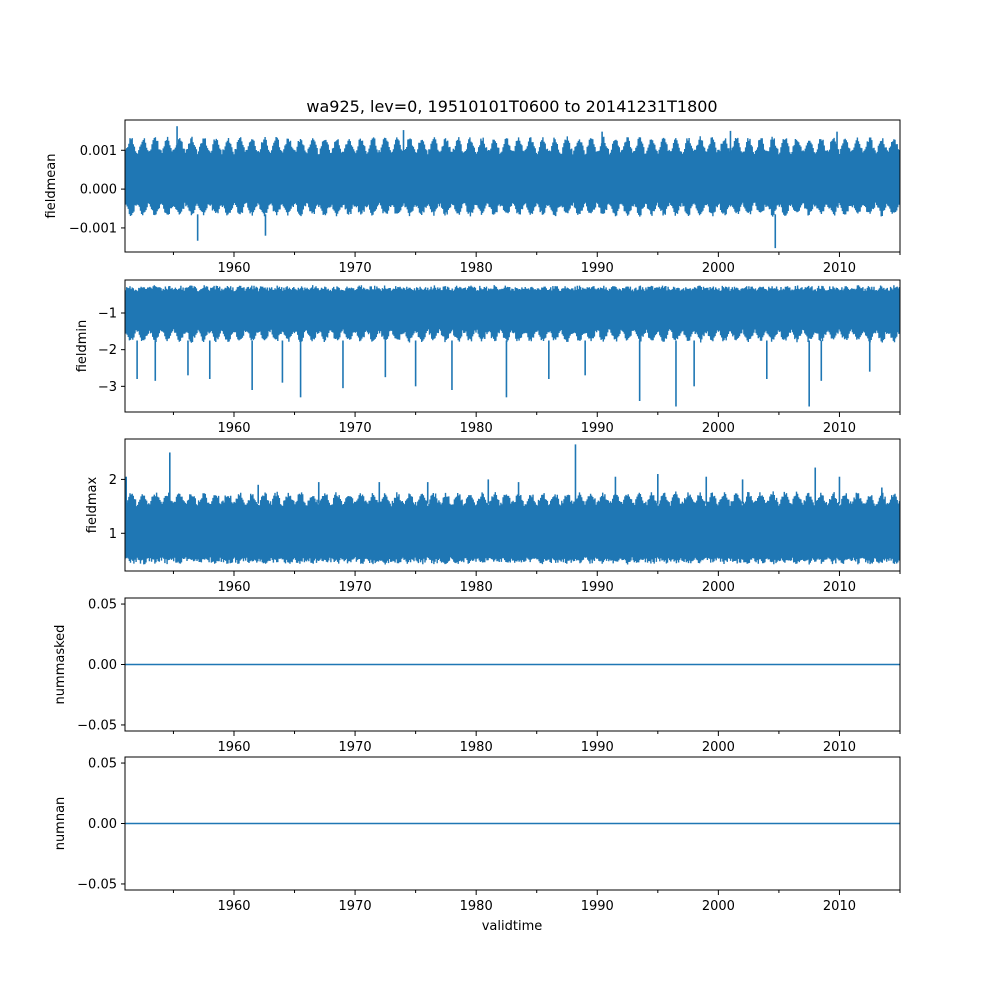 The height and width of the screenshot is (1000, 1000). What do you see at coordinates (839, 587) in the screenshot?
I see `x-tick-label-fieldmax-5: 2010` at bounding box center [839, 587].